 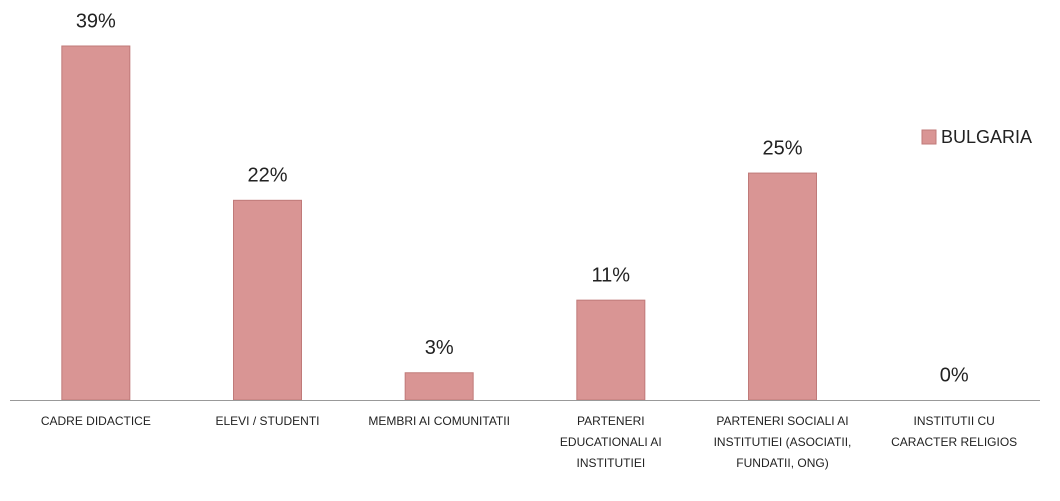 What do you see at coordinates (782, 148) in the screenshot?
I see `value-label: 25%` at bounding box center [782, 148].